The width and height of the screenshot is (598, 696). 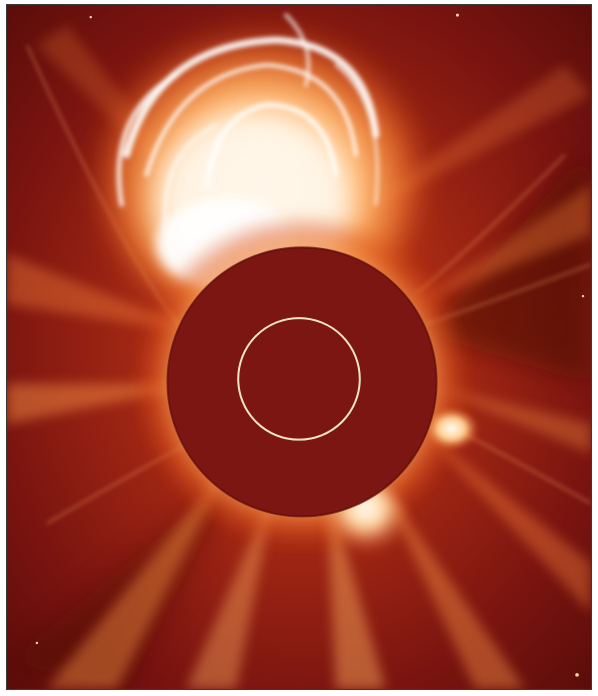 I want to click on solar-disk-outline, so click(x=299, y=379).